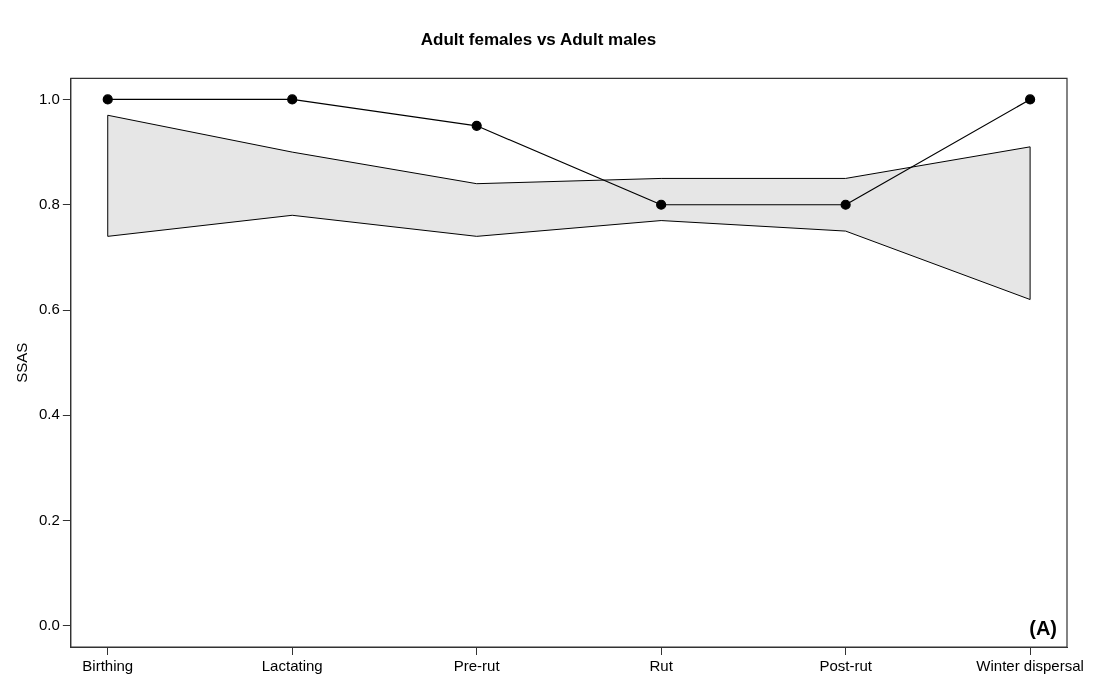 The height and width of the screenshot is (689, 1112). What do you see at coordinates (49, 414) in the screenshot?
I see `y-tick-label: 0.4` at bounding box center [49, 414].